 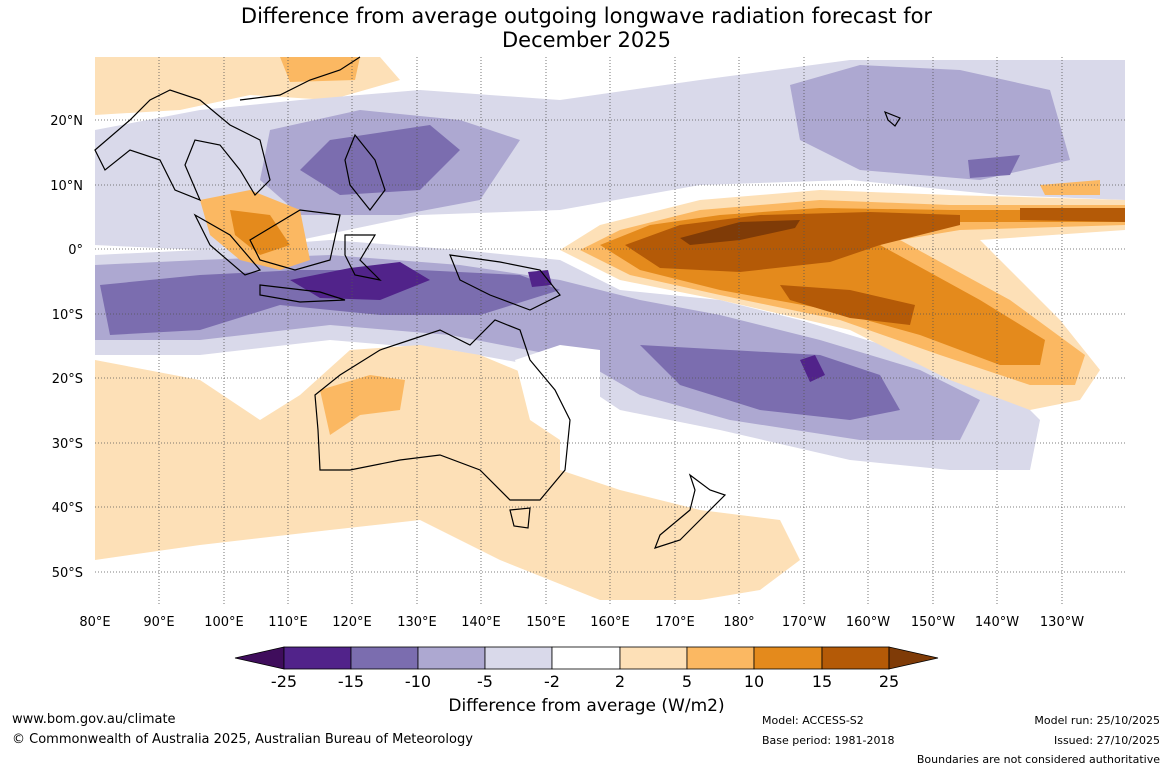 What do you see at coordinates (66, 347) in the screenshot?
I see `latitude-labels: 20°N 10°N 0° 10°S 20°S 30°S 40°S 50°S` at bounding box center [66, 347].